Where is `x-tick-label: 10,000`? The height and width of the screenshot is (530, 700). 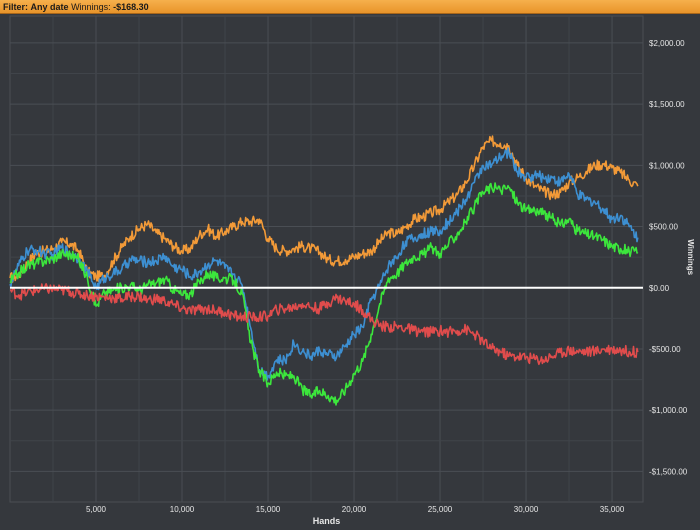 x-tick-label: 10,000 is located at coordinates (182, 509).